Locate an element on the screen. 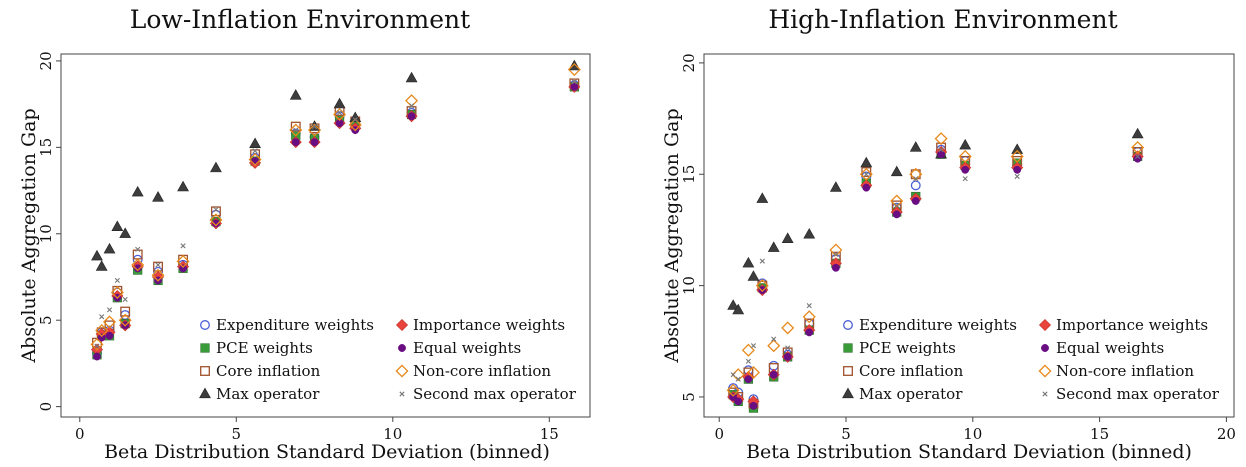 The image size is (1246, 467). x-tick-label: 15 is located at coordinates (1099, 434).